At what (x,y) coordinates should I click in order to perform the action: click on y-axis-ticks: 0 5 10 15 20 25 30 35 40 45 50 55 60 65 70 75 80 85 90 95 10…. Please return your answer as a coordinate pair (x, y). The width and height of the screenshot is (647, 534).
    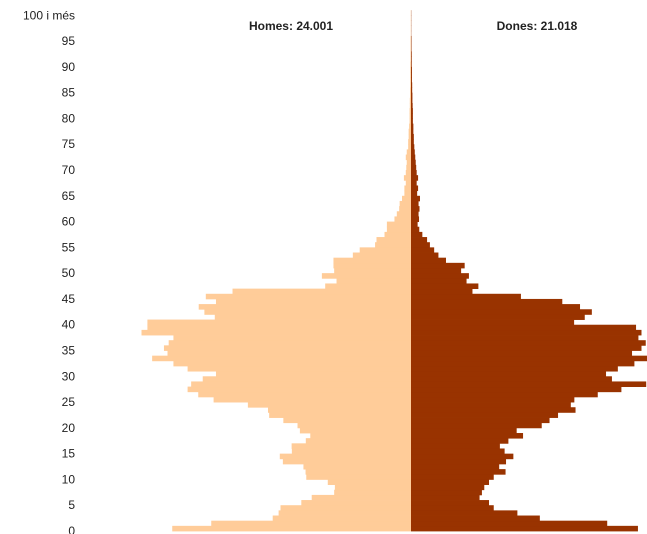
    Looking at the image, I should click on (49, 271).